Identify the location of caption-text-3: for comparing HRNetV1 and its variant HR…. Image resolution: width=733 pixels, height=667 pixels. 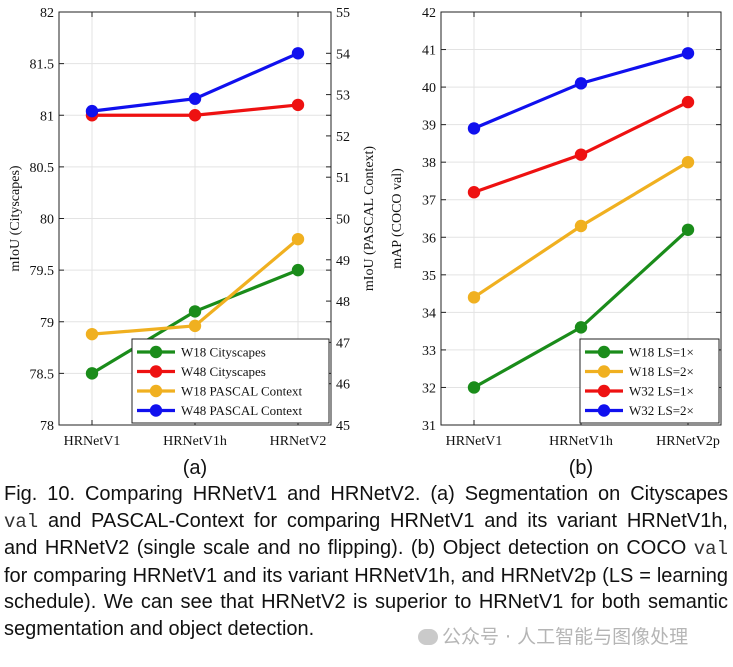
(366, 602).